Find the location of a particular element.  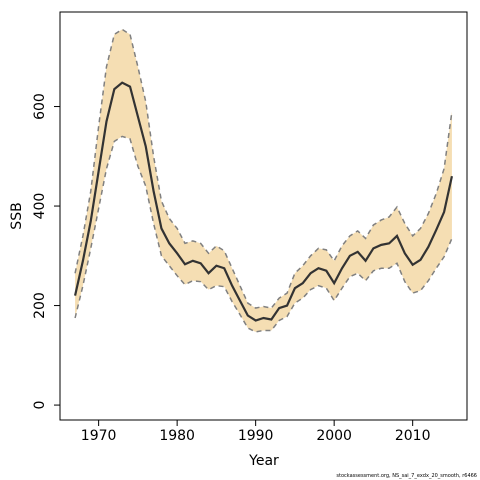

x-tick-label: 2000 is located at coordinates (334, 436).